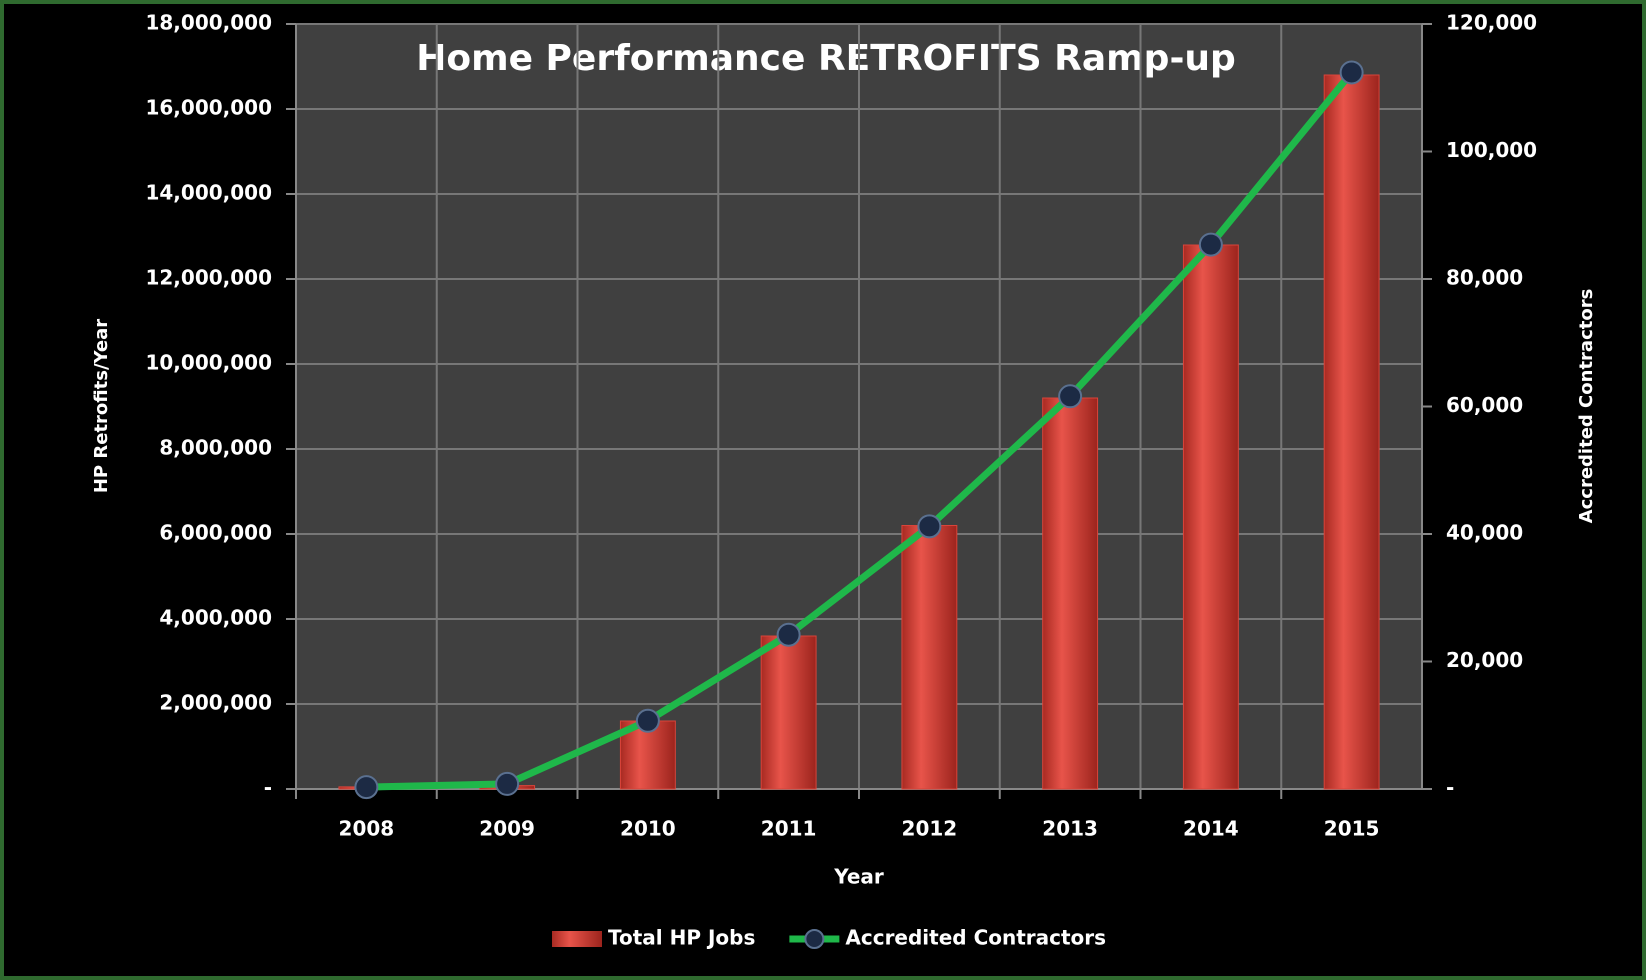  Describe the element at coordinates (1586, 406) in the screenshot. I see `y2-axis-title: Accredited Contractors` at that location.